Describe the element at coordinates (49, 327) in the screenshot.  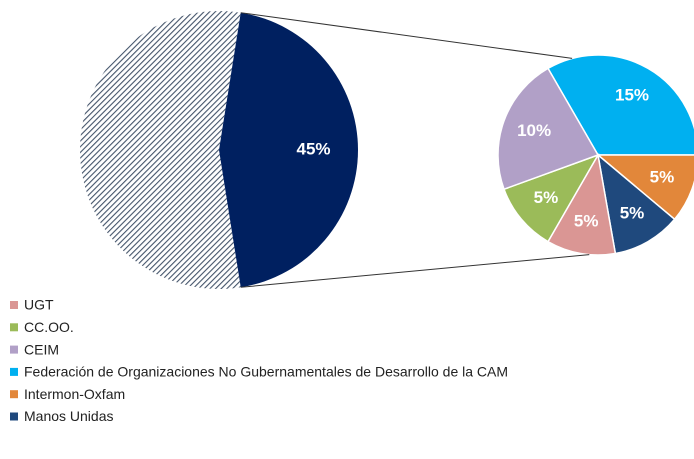
I see `legend-label: CC.OO.` at that location.